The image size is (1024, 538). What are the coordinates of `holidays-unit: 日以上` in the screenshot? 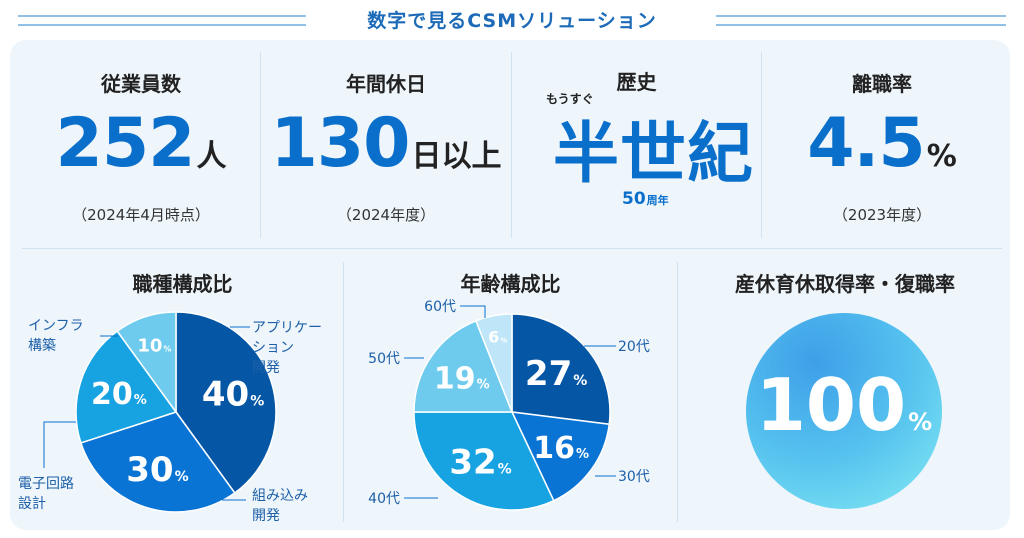 It's located at (456, 156).